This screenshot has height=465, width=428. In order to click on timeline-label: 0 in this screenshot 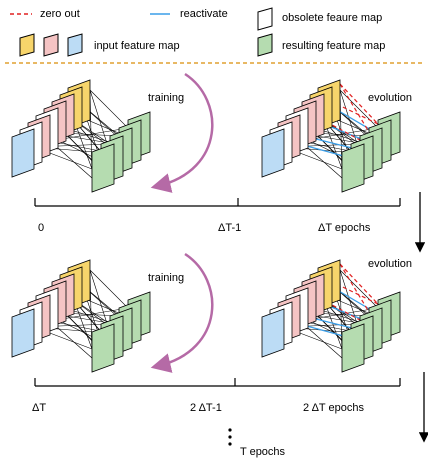, I will do `click(41, 228)`.